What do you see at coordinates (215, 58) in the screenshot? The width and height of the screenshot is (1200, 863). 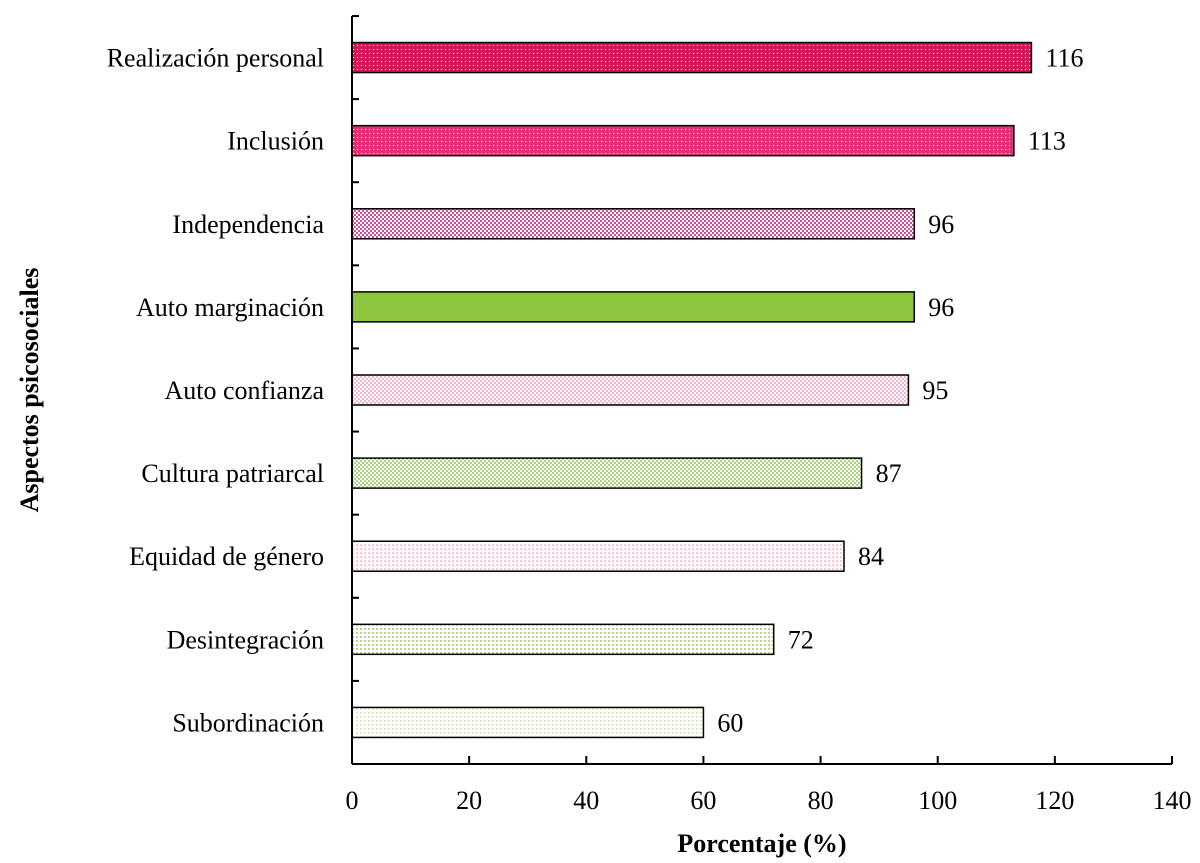 I see `category-label: Realización personal` at bounding box center [215, 58].